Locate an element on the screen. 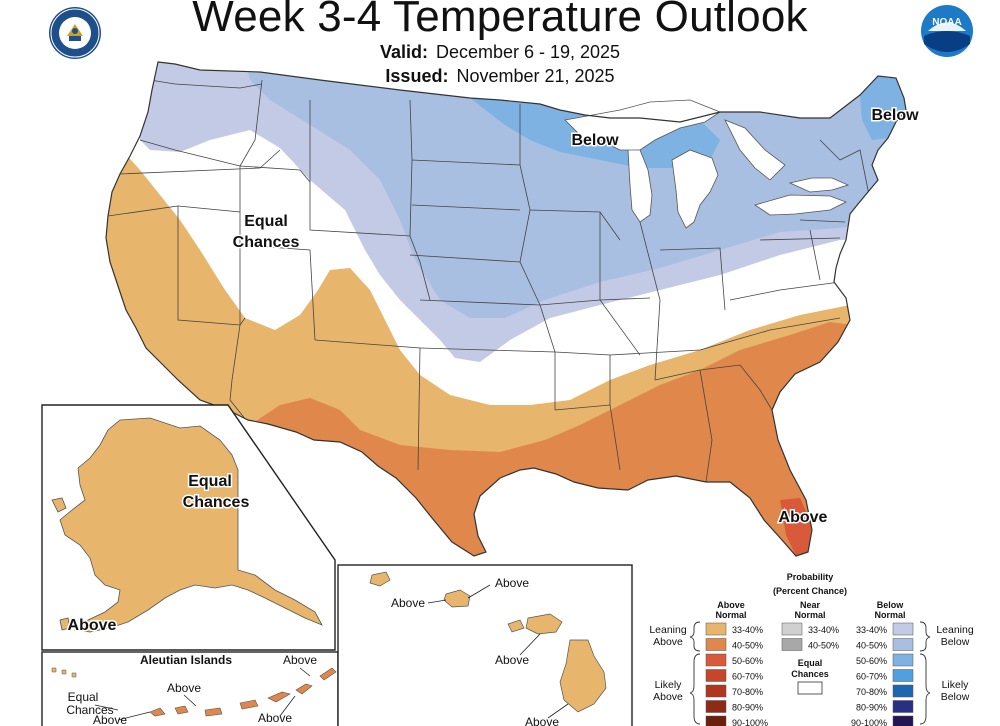 The width and height of the screenshot is (1000, 726). legend-leaning-above-2: Above is located at coordinates (668, 642).